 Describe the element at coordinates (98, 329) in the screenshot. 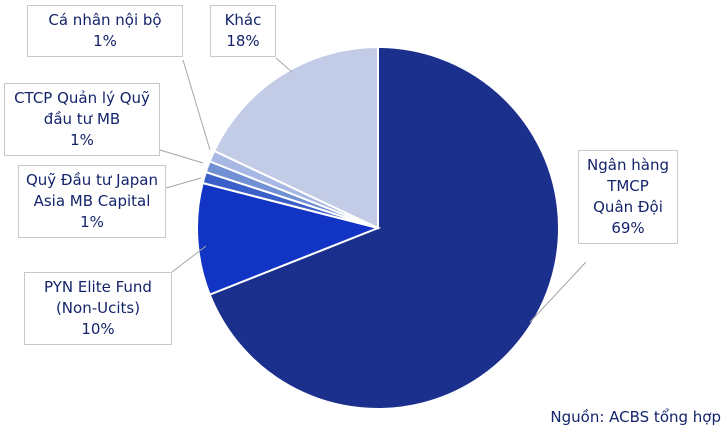

I see `label-value: 10%` at that location.